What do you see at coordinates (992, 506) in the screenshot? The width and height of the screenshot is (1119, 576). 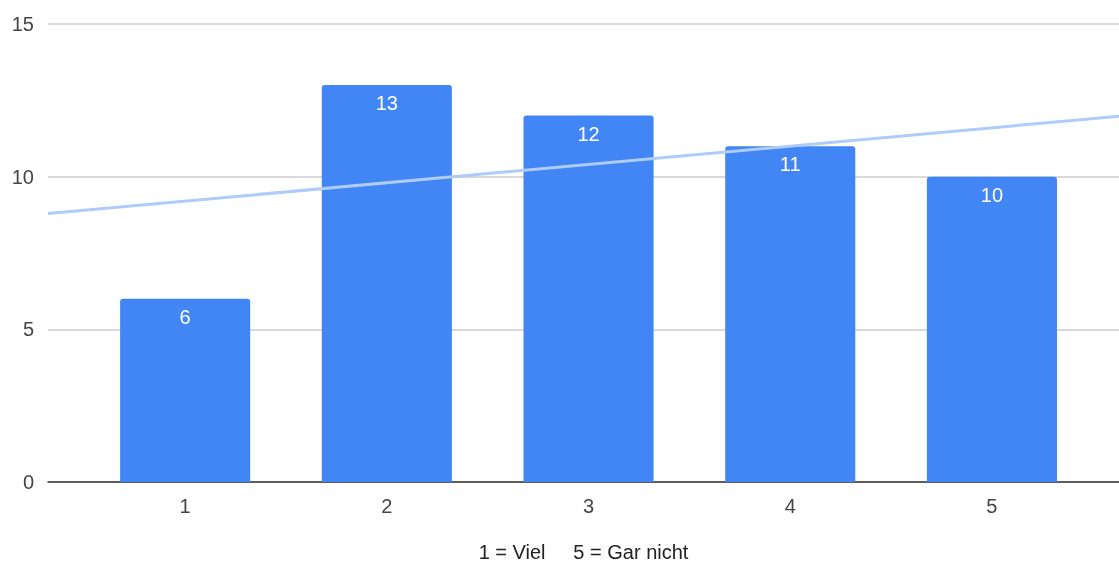 I see `x-tick-label: 5` at bounding box center [992, 506].